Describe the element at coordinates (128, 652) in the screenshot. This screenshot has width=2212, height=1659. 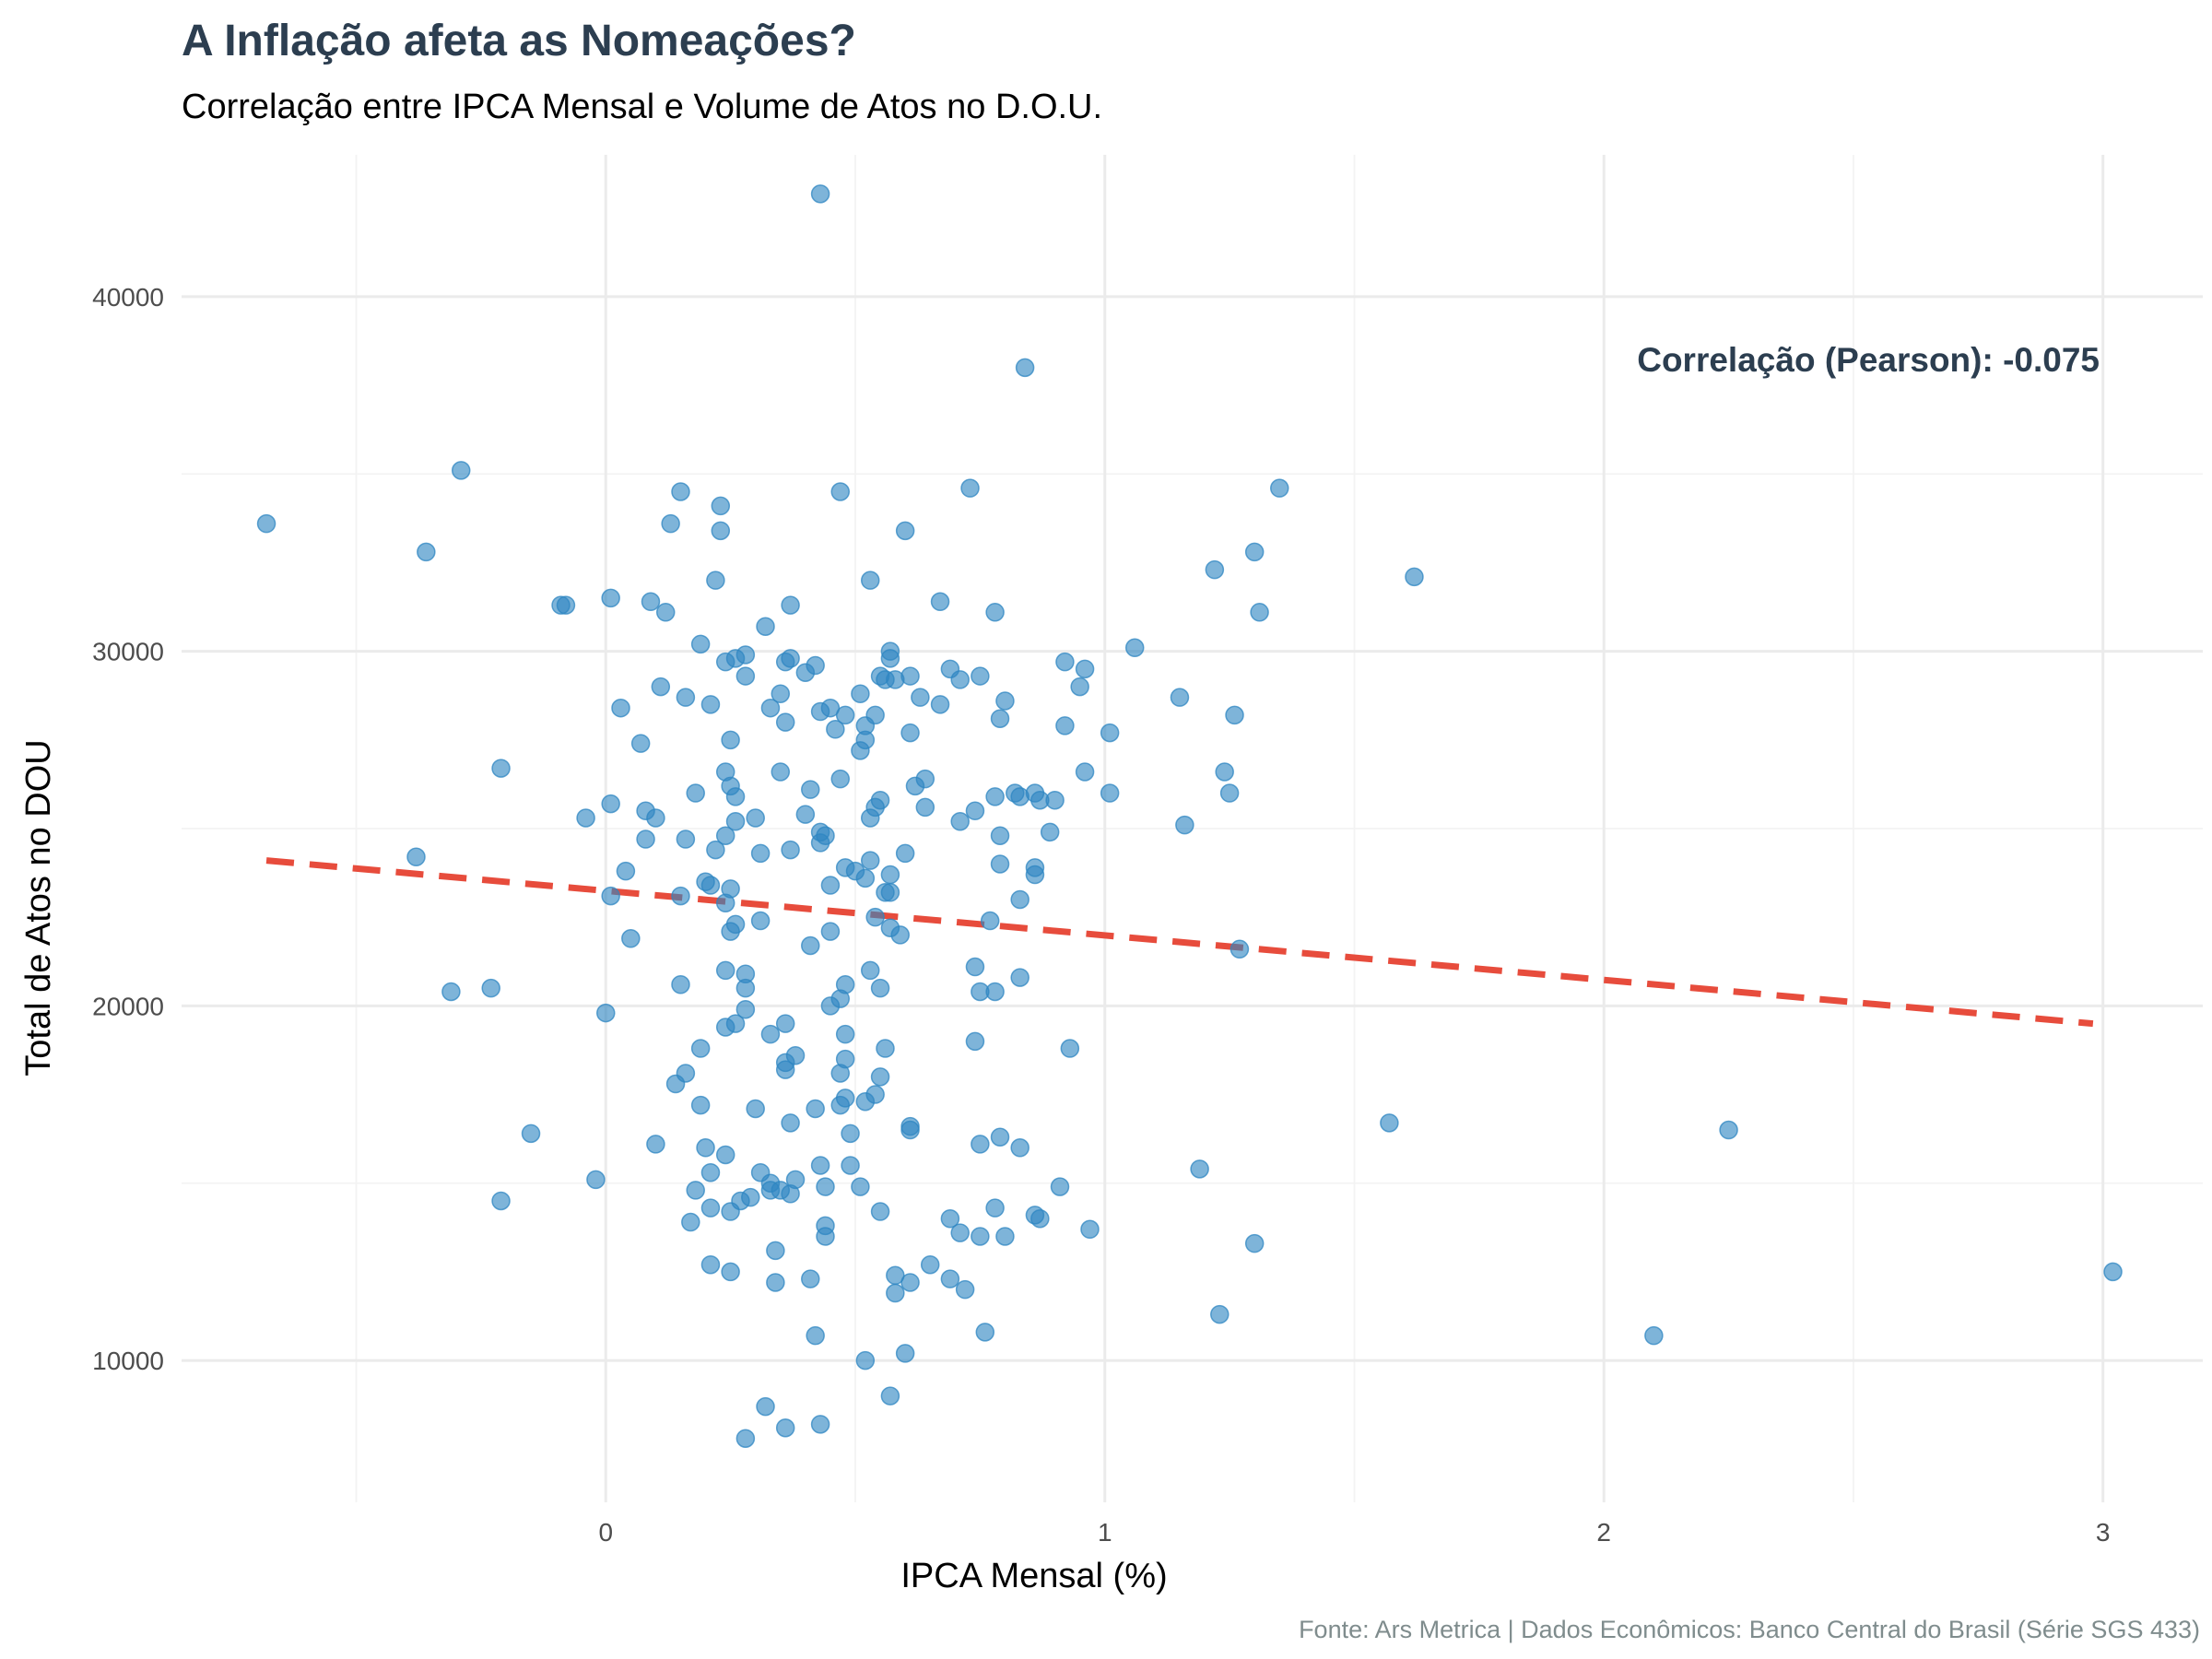
I see `y-tick-label: 30000` at that location.